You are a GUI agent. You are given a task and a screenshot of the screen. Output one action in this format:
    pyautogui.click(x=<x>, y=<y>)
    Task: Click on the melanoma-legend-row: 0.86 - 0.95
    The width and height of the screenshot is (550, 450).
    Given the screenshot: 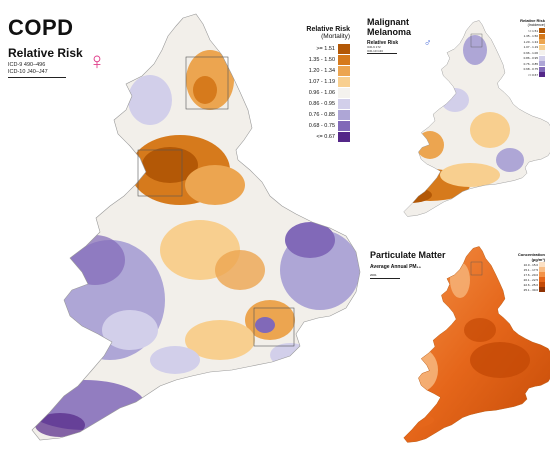 What is the action you would take?
    pyautogui.click(x=530, y=58)
    